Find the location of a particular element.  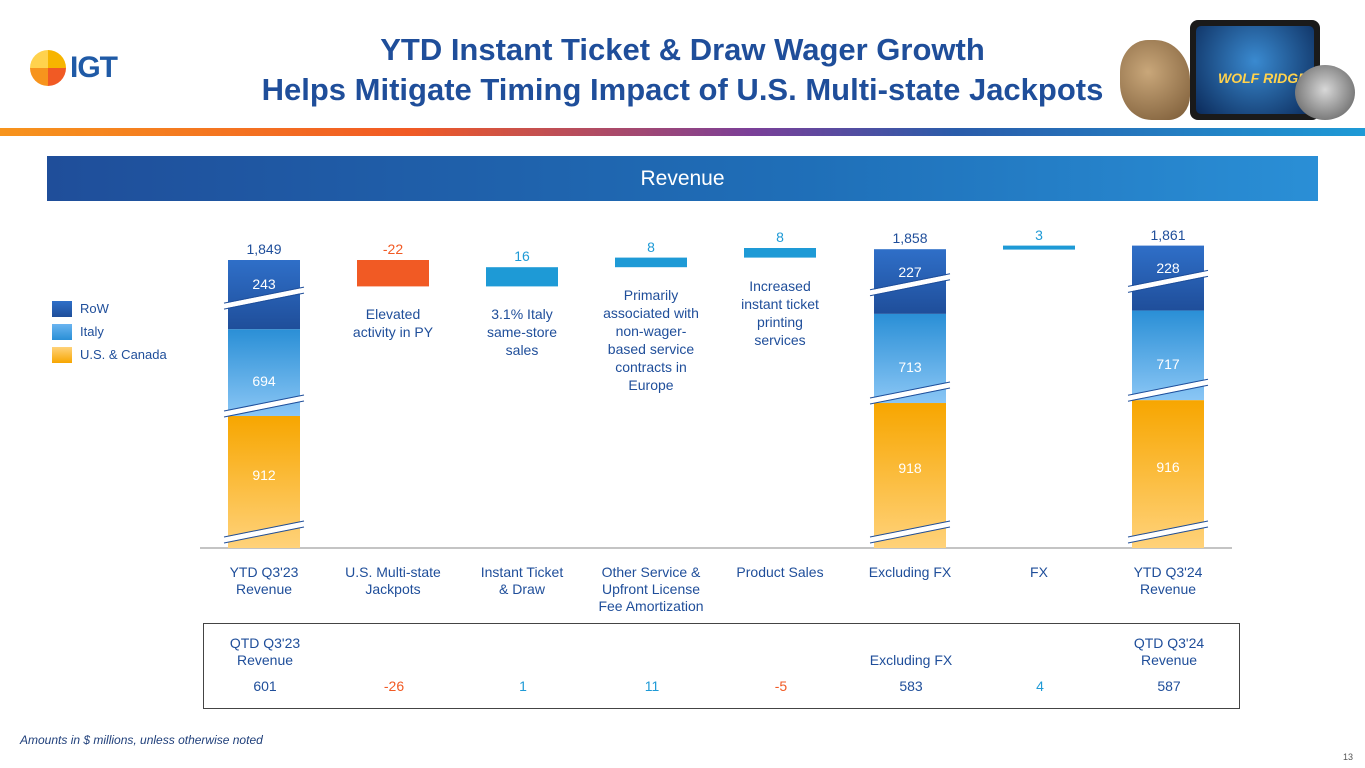

bar-note: 3.1% Italy same-store sales is located at coordinates (522, 332).